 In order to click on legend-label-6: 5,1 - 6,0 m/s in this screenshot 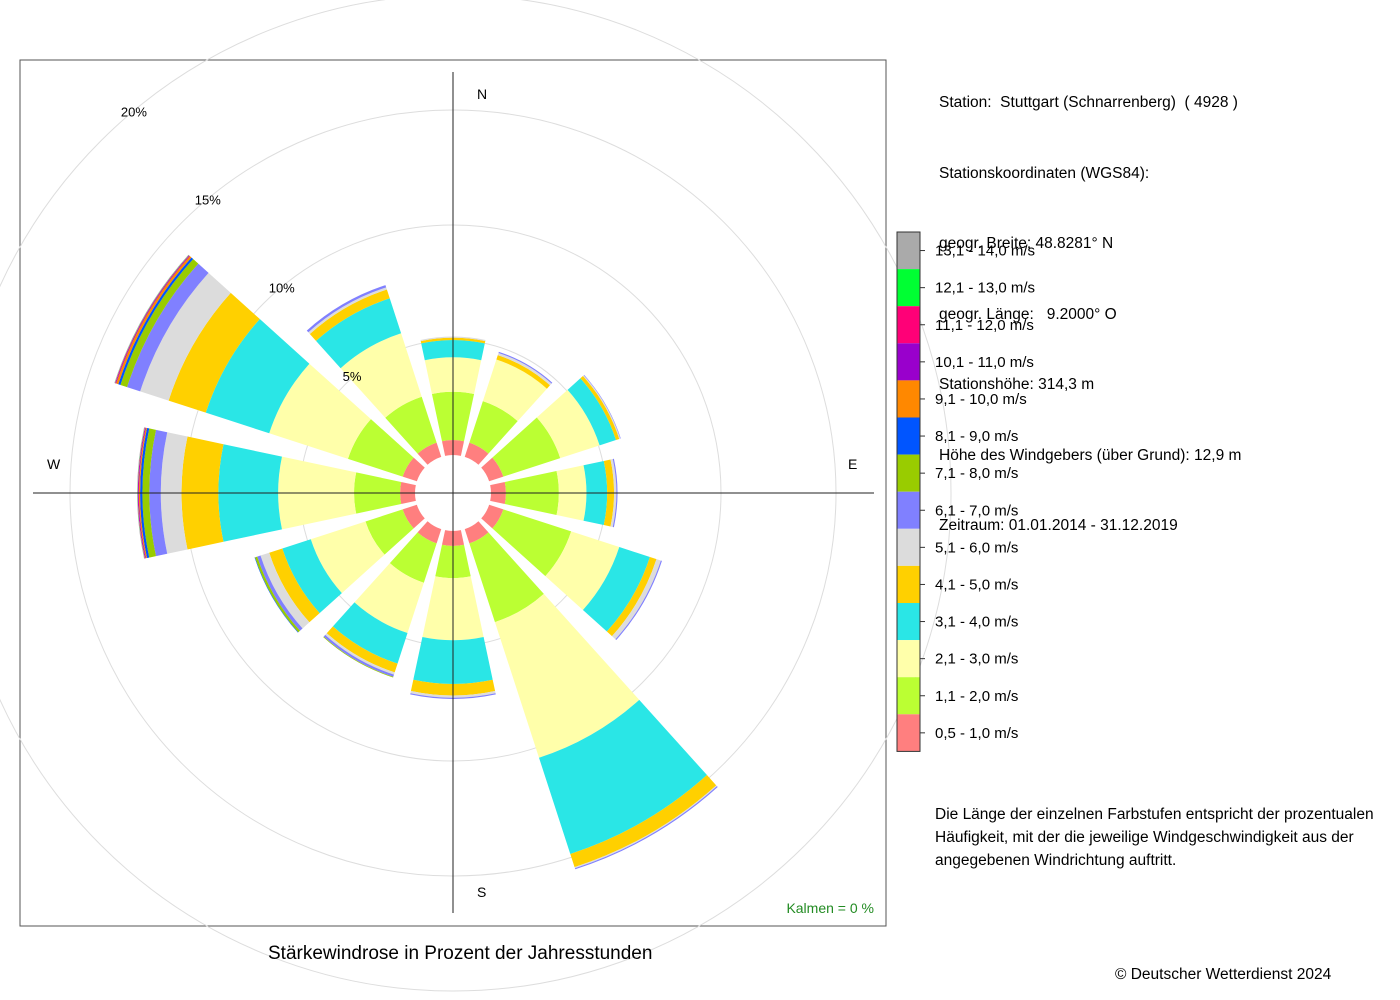, I will do `click(976, 547)`.